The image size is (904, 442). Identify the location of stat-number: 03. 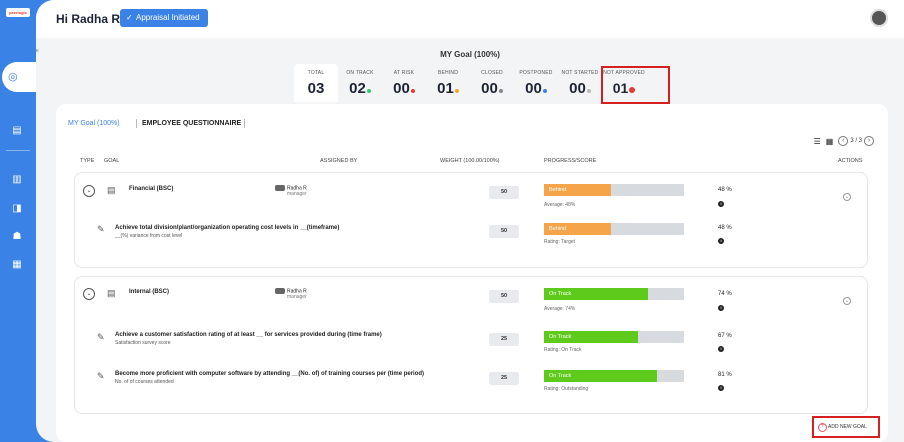
(316, 88).